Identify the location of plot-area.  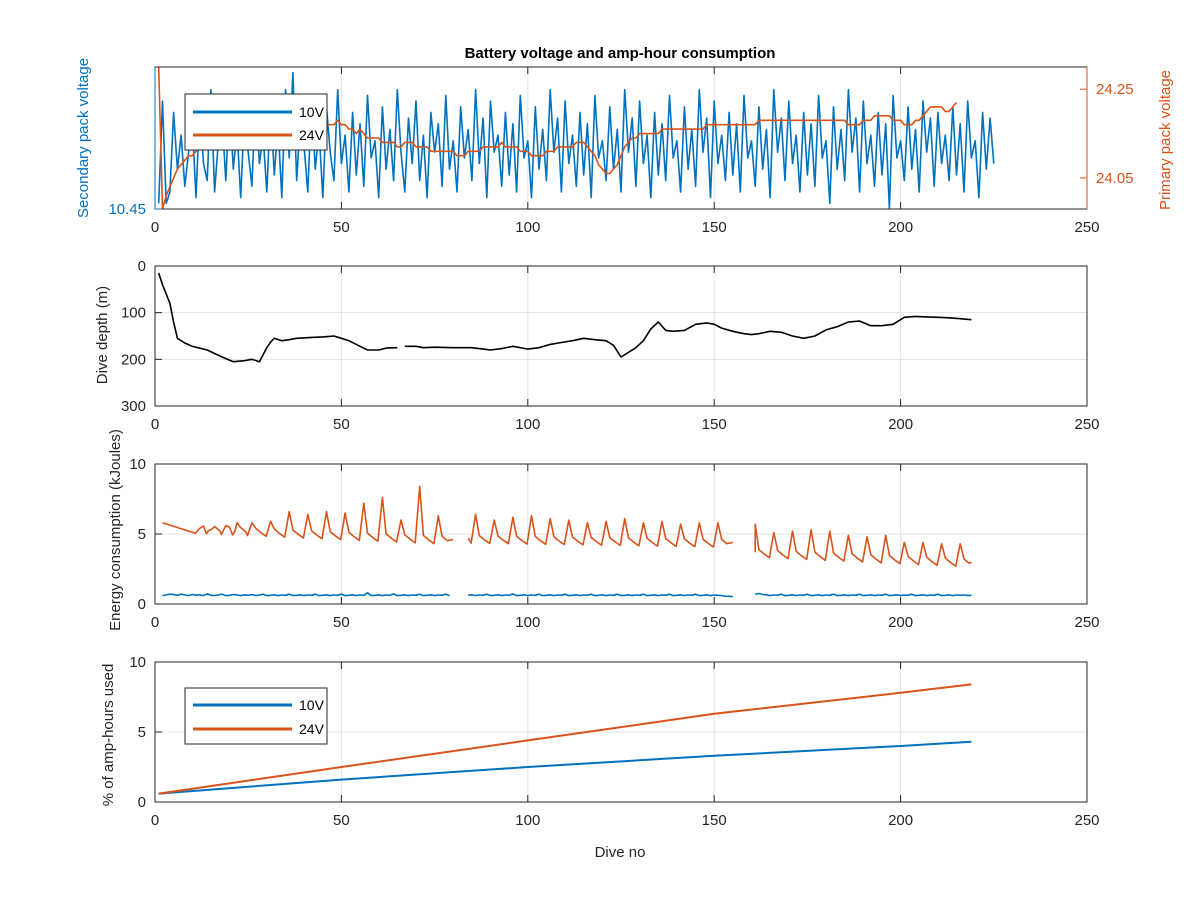
(621, 336).